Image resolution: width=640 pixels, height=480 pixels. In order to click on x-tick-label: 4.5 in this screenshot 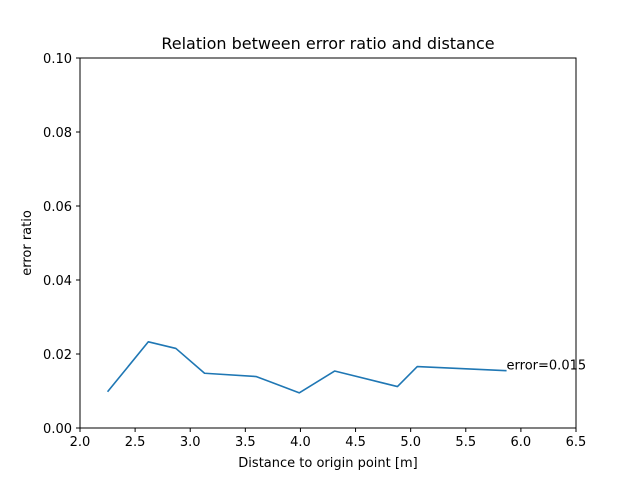, I will do `click(355, 442)`.